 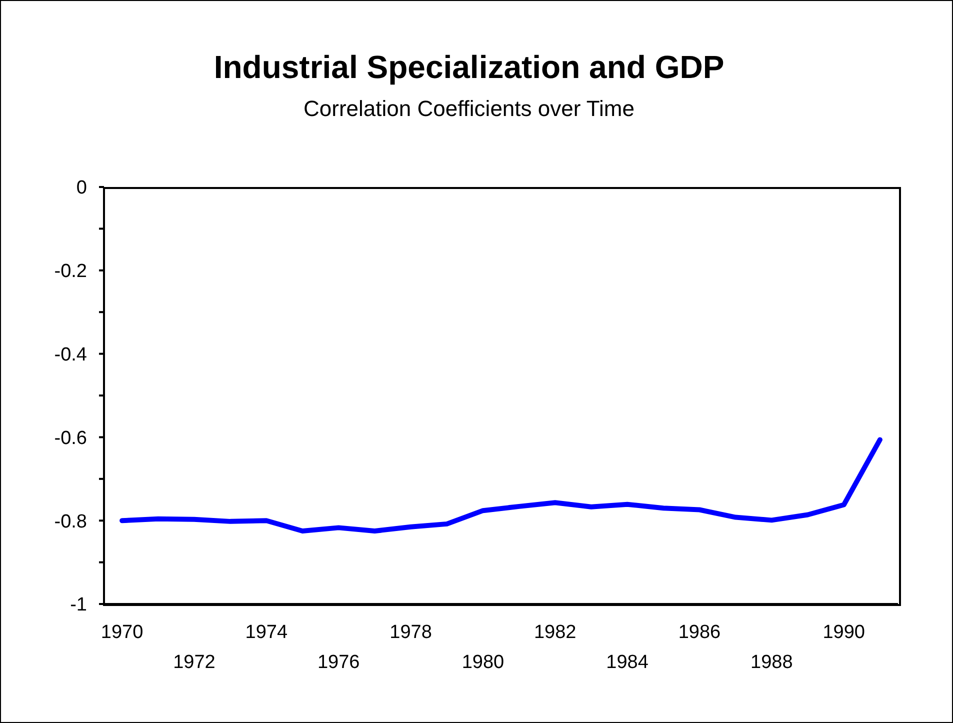 I want to click on x-tick-label: 1972, so click(x=194, y=662).